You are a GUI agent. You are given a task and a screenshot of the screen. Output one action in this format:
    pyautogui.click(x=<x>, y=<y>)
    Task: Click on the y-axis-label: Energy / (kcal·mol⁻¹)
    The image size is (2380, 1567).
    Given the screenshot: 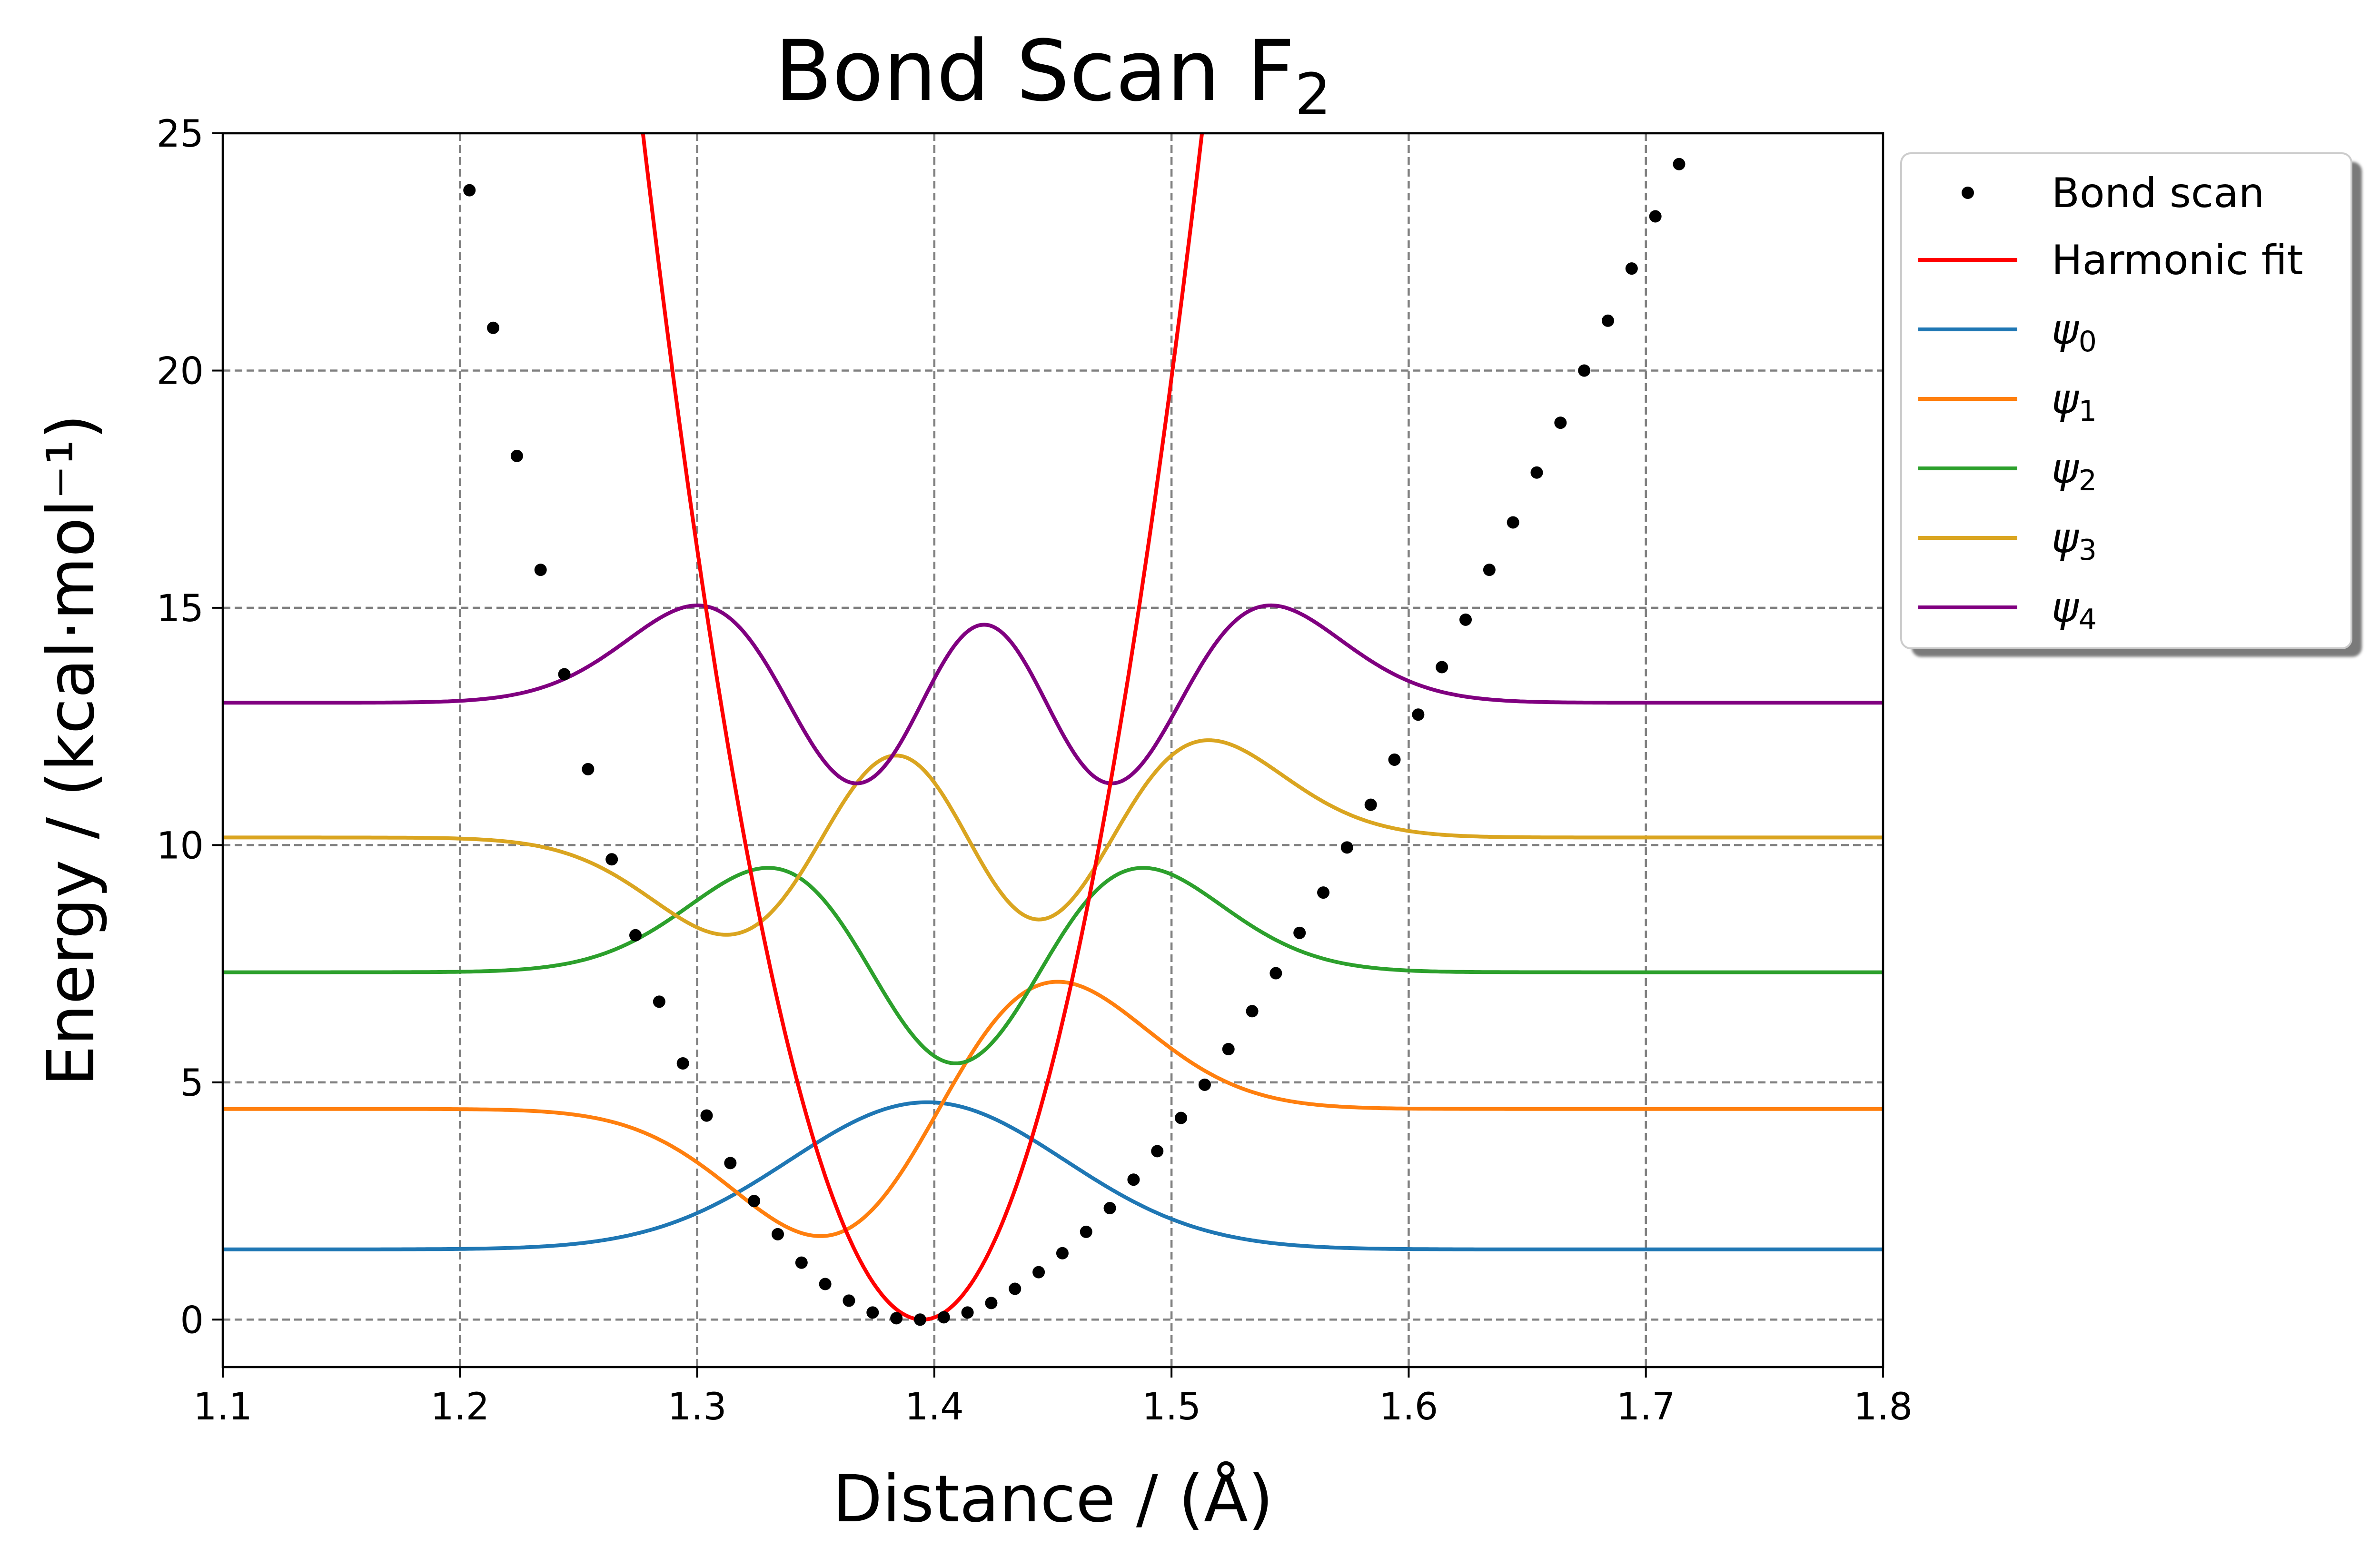 What is the action you would take?
    pyautogui.click(x=71, y=750)
    